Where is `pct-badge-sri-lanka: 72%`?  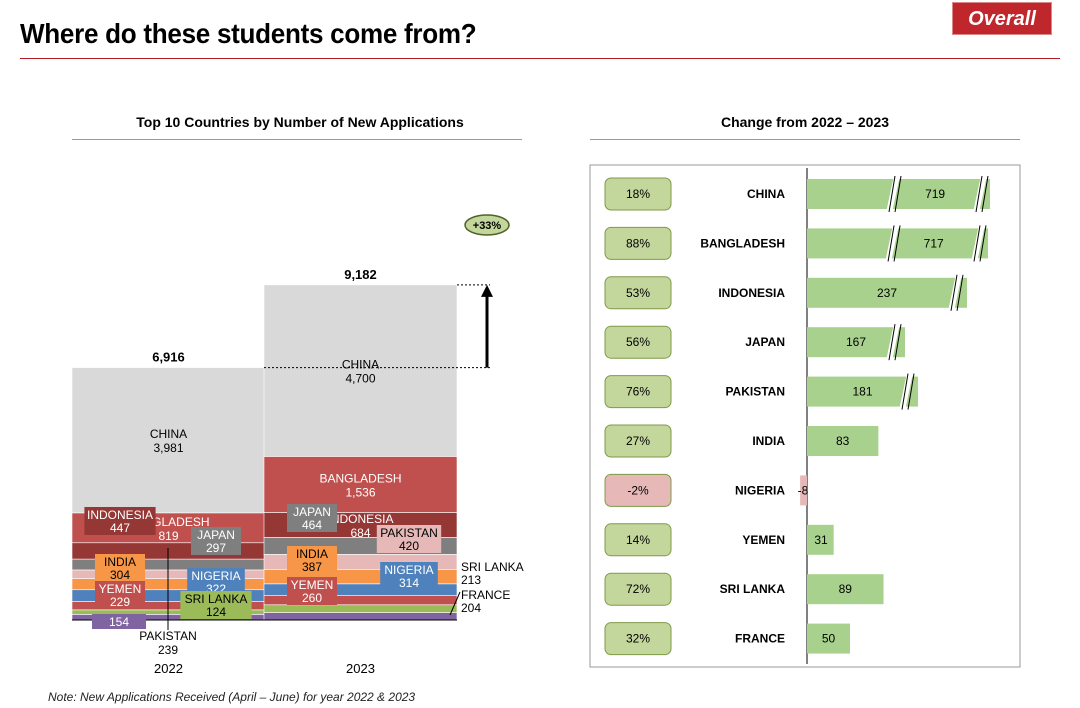
pct-badge-sri-lanka: 72% is located at coordinates (638, 589).